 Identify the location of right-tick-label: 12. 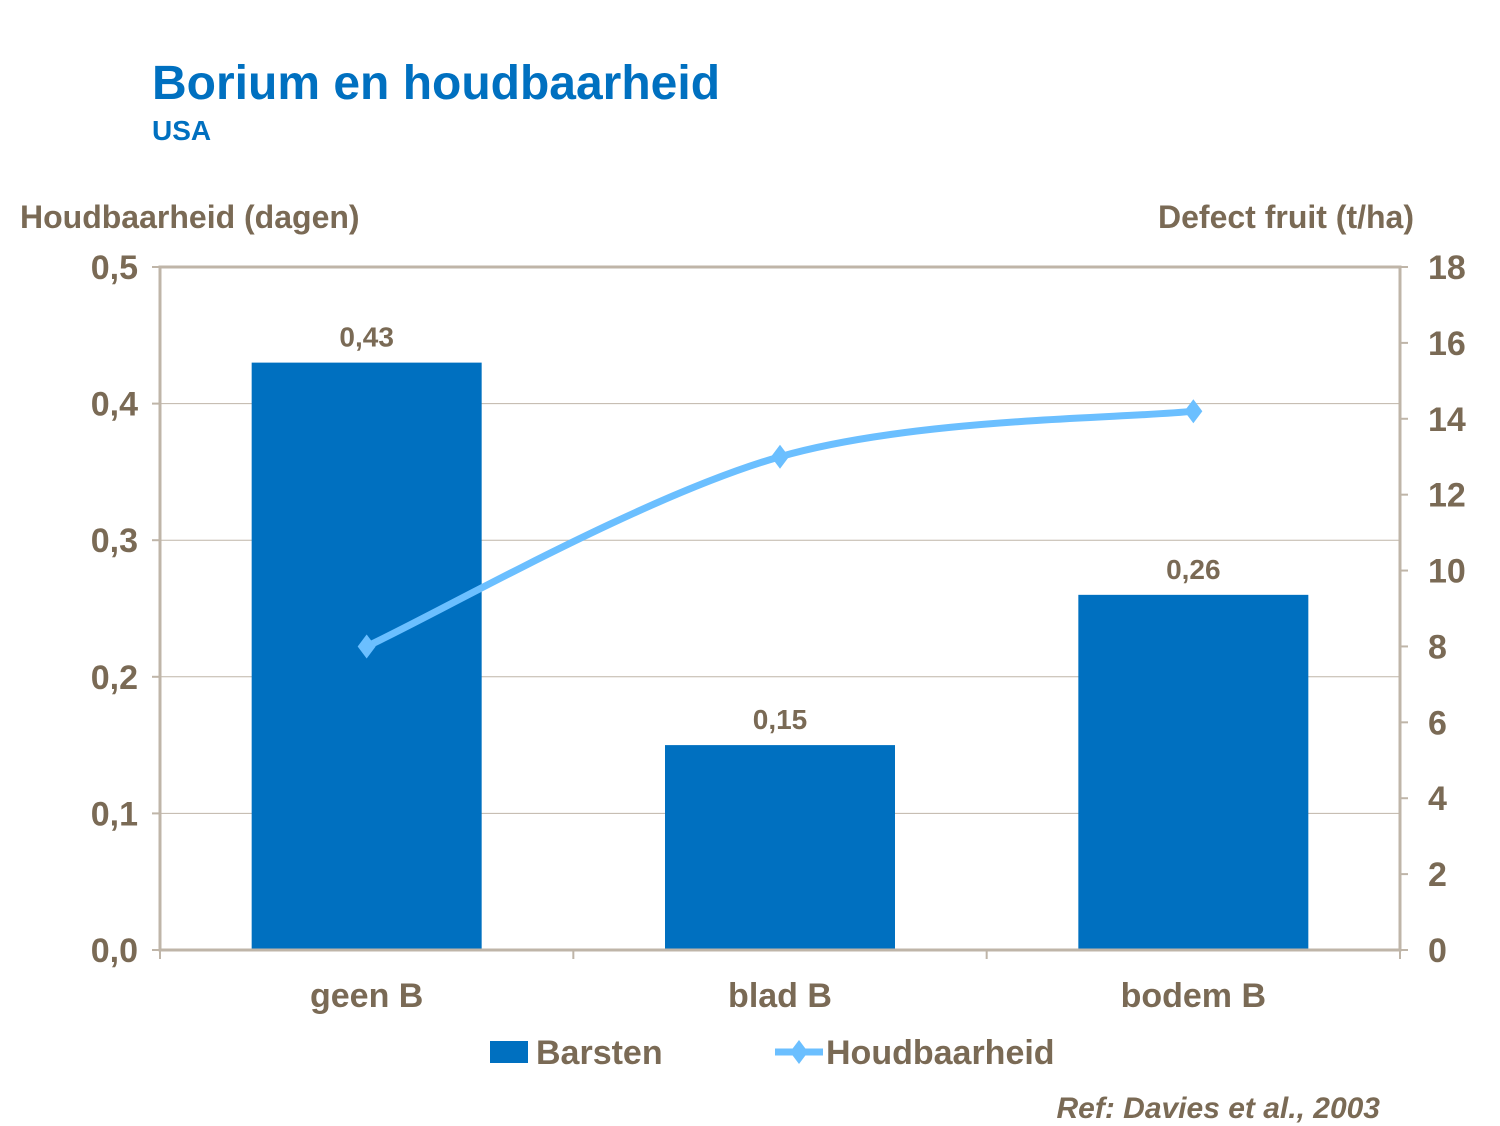
(1447, 496).